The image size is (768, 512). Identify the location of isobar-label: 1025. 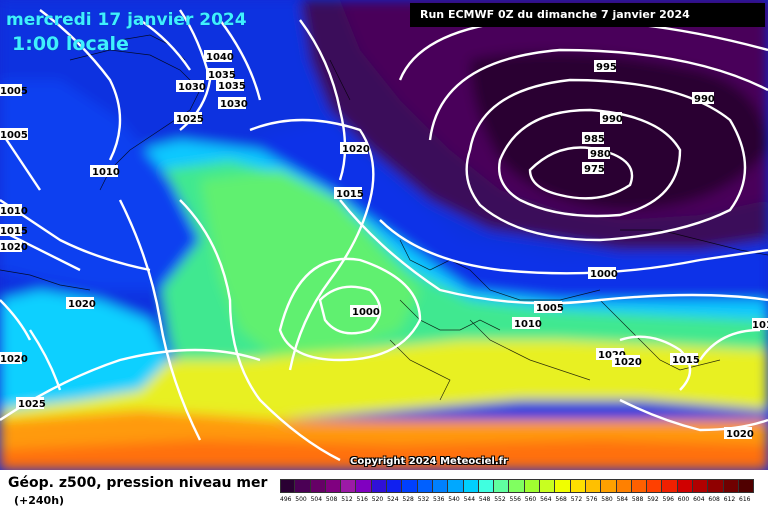
(189, 118).